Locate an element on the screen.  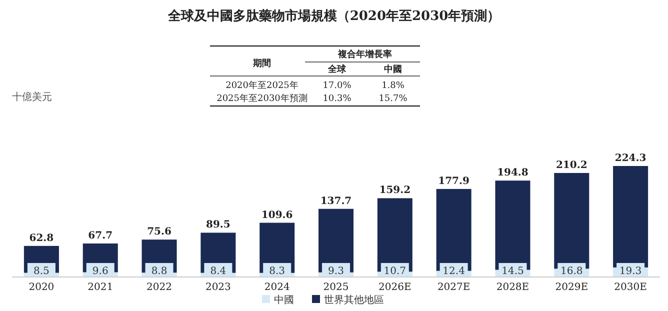
data-label: 9.6 is located at coordinates (100, 271).